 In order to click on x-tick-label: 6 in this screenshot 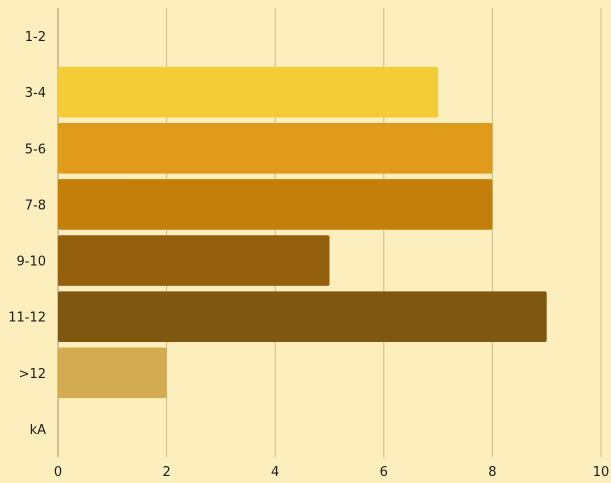, I will do `click(384, 472)`.